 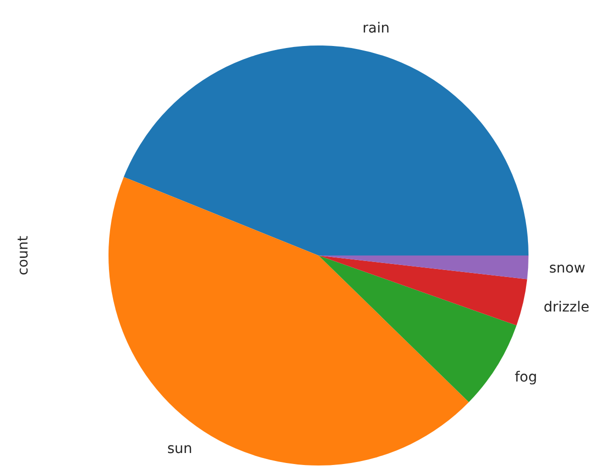 What do you see at coordinates (567, 307) in the screenshot?
I see `slice-label: drizzle` at bounding box center [567, 307].